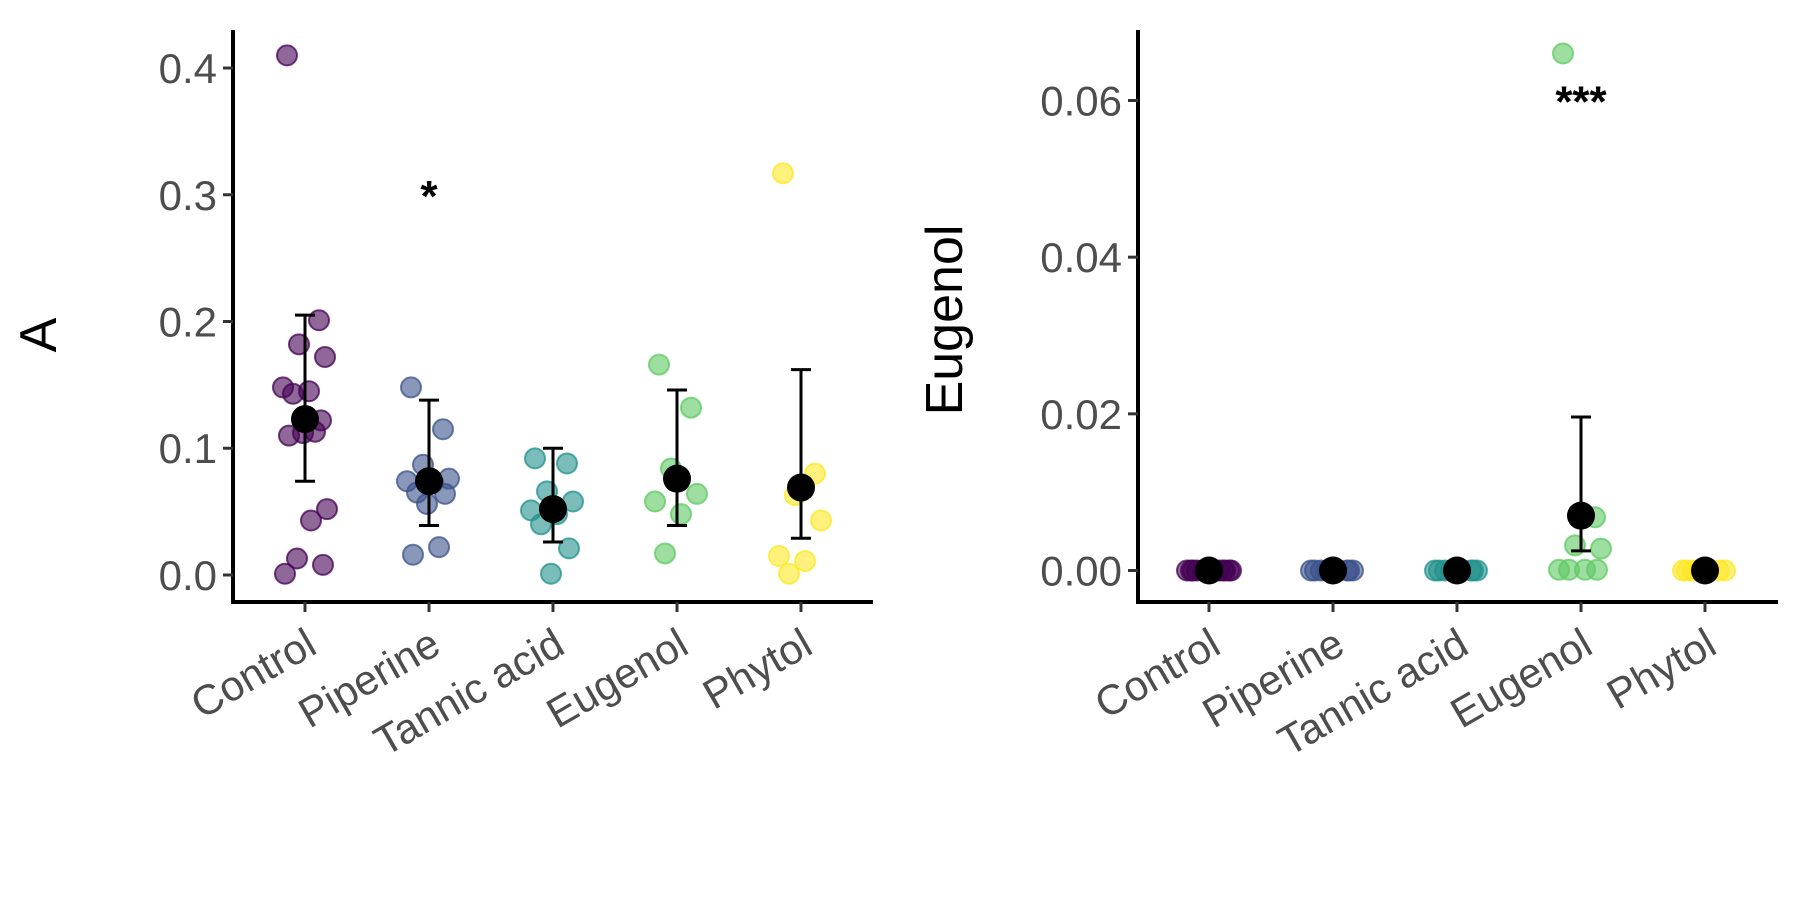 The height and width of the screenshot is (900, 1800). Describe the element at coordinates (1581, 102) in the screenshot. I see `significance-label: ***` at that location.